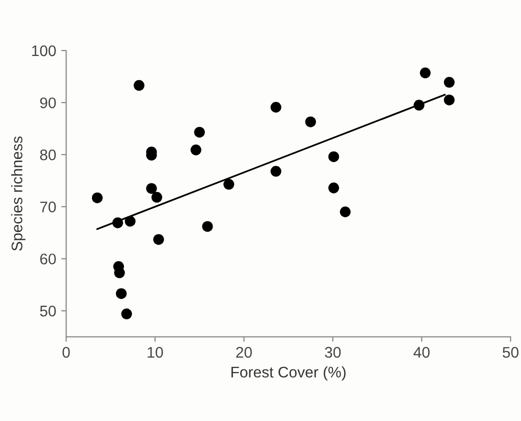 The image size is (521, 421). I want to click on x-axis-title: Forest Cover (%), so click(288, 373).